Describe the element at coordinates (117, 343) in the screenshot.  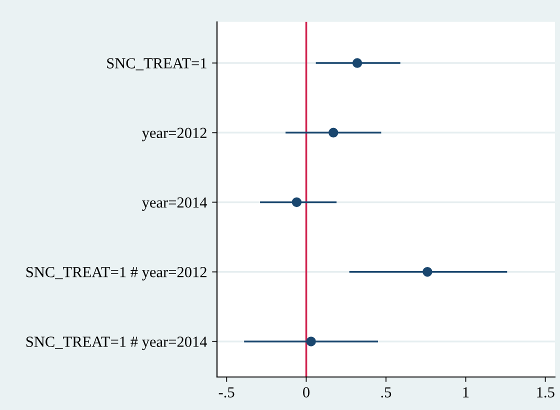
I see `y-tick-label: SNC_TREAT=1 # year=2014` at that location.